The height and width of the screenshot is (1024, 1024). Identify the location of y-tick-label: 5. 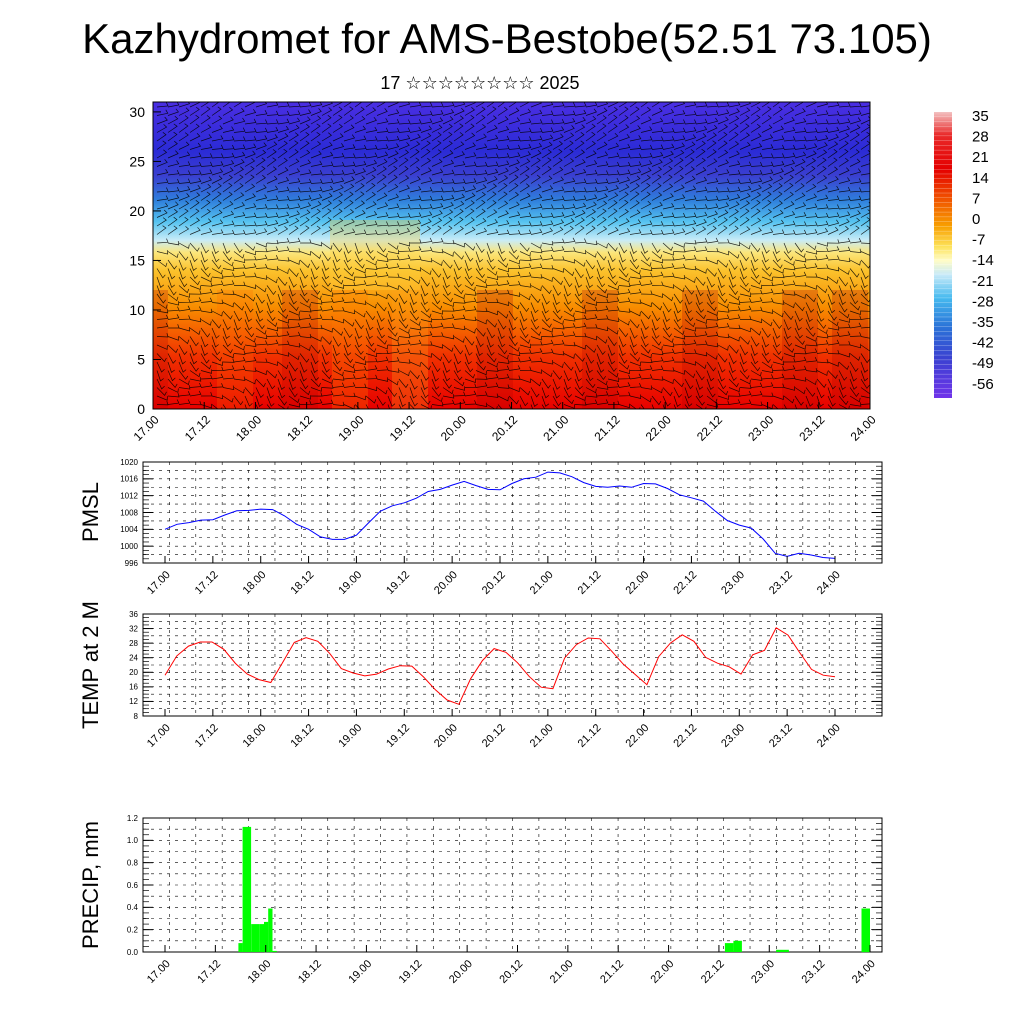
(141, 359).